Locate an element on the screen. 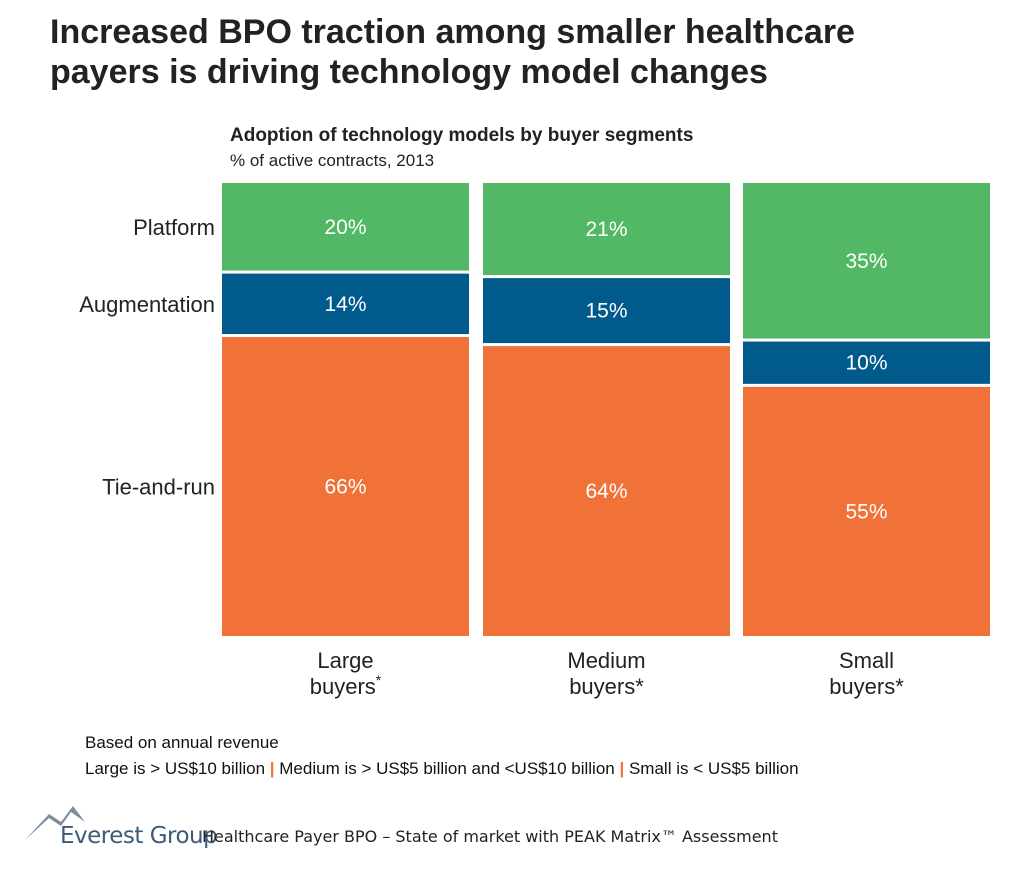  data-label: 64% is located at coordinates (606, 491).